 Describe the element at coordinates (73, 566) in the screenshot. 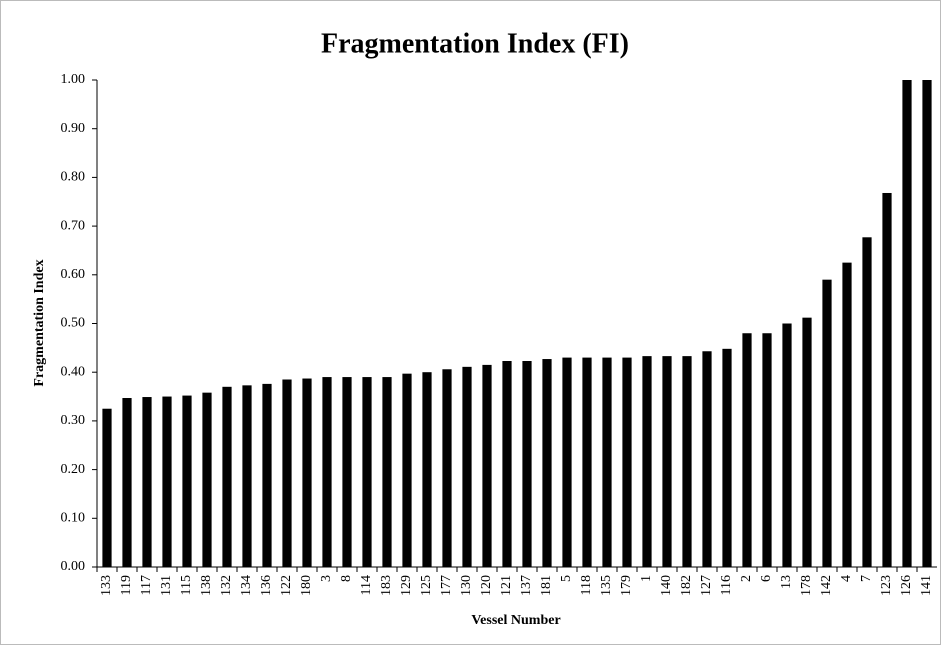

I see `y-tick-label: 0.00` at that location.